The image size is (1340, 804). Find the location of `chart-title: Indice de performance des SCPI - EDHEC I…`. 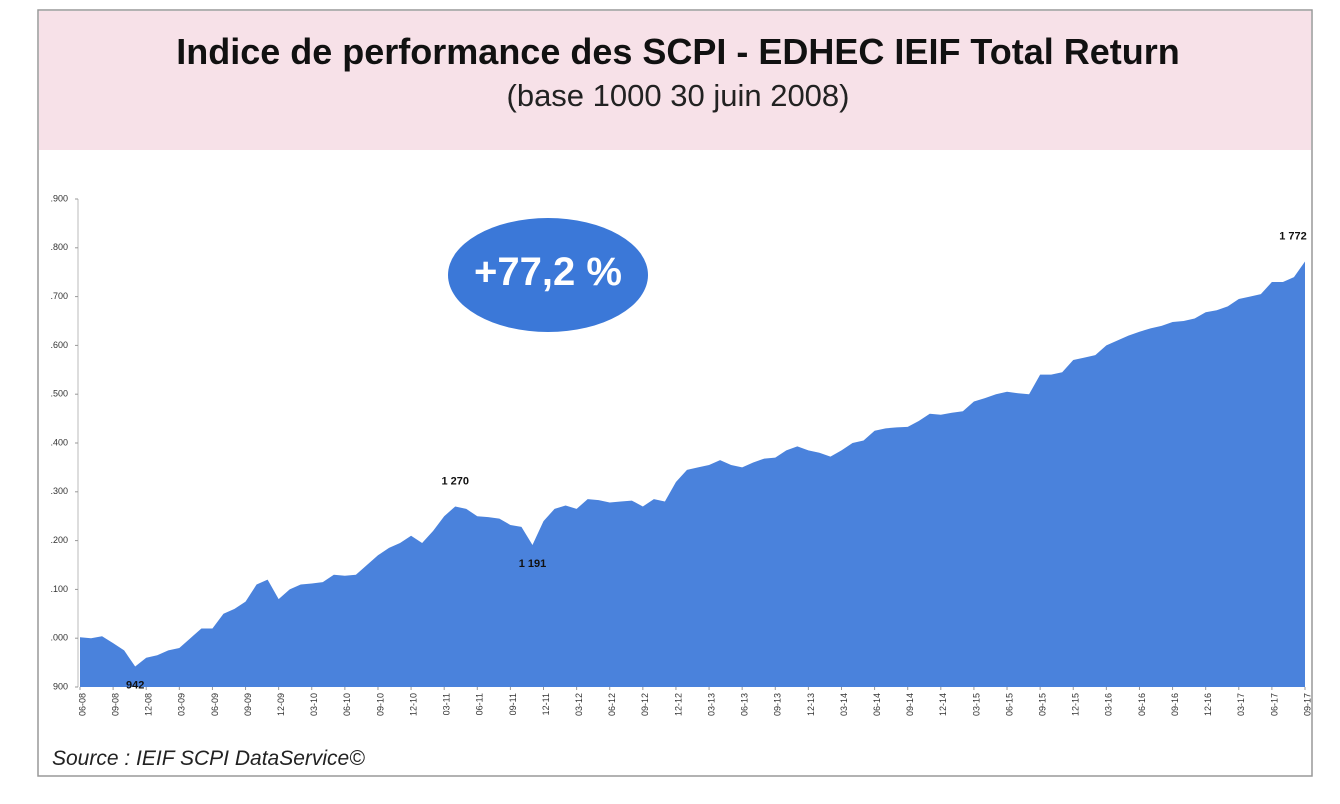

chart-title: Indice de performance des SCPI - EDHEC I… is located at coordinates (678, 51).